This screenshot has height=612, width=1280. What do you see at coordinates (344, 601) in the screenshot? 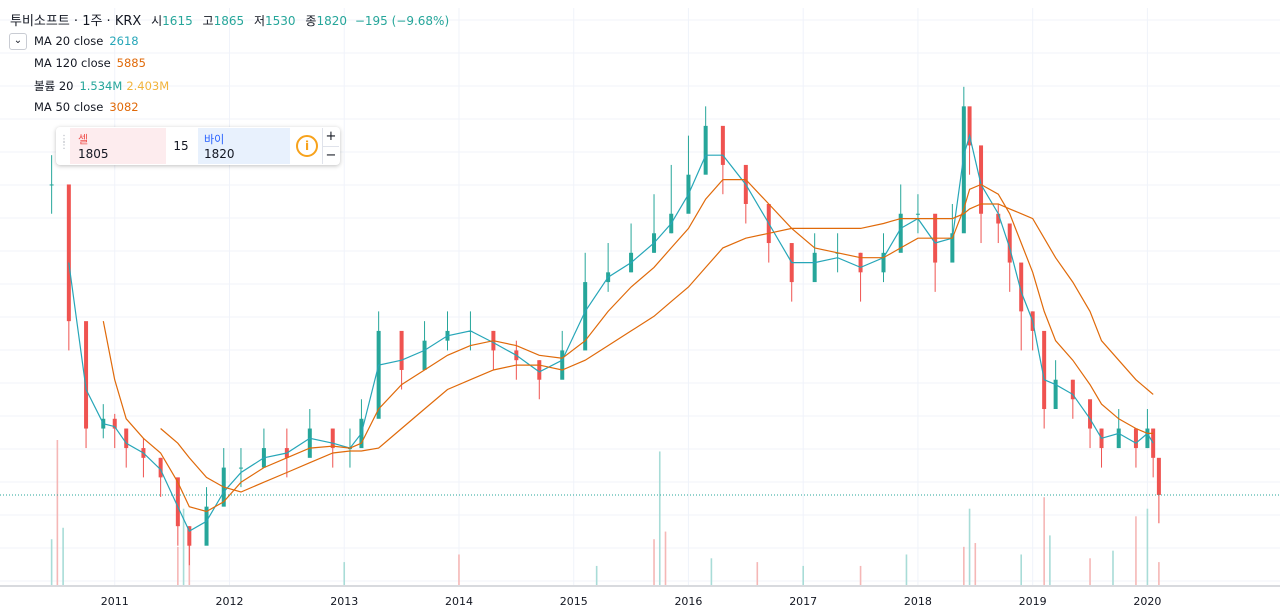
I see `x-tick-label: 2013` at bounding box center [344, 601].